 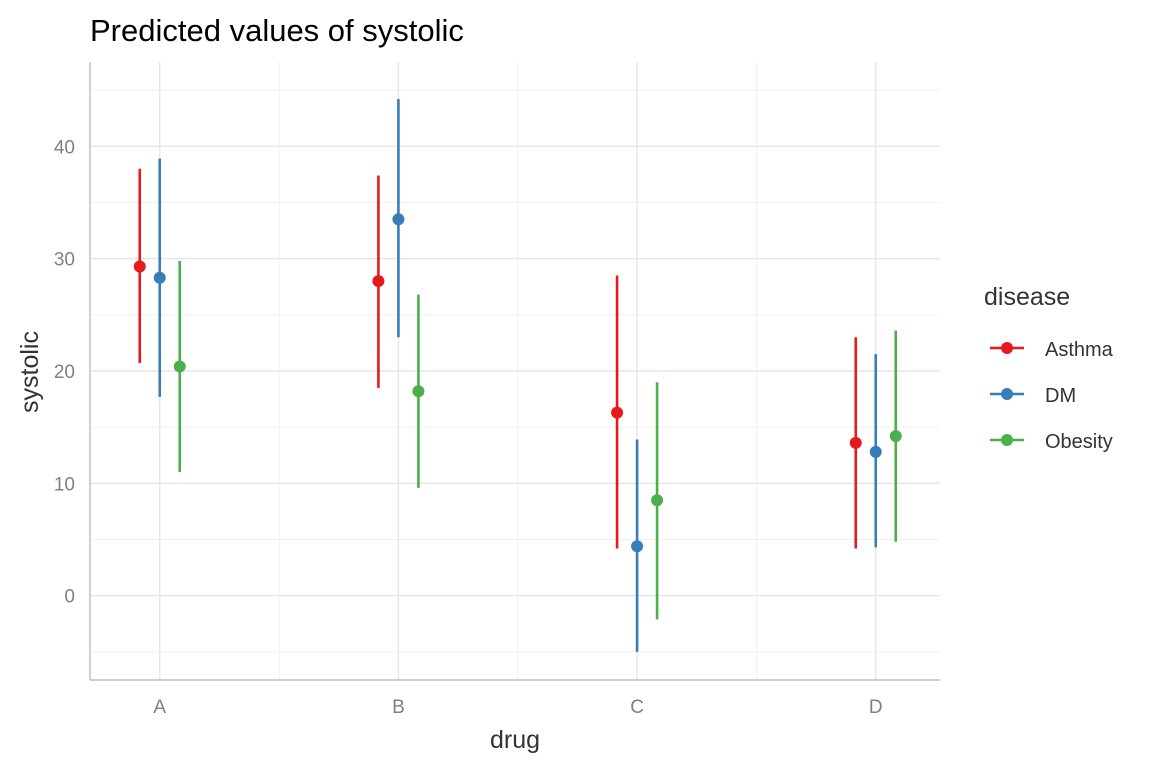 What do you see at coordinates (617, 412) in the screenshot?
I see `point-asthma-c` at bounding box center [617, 412].